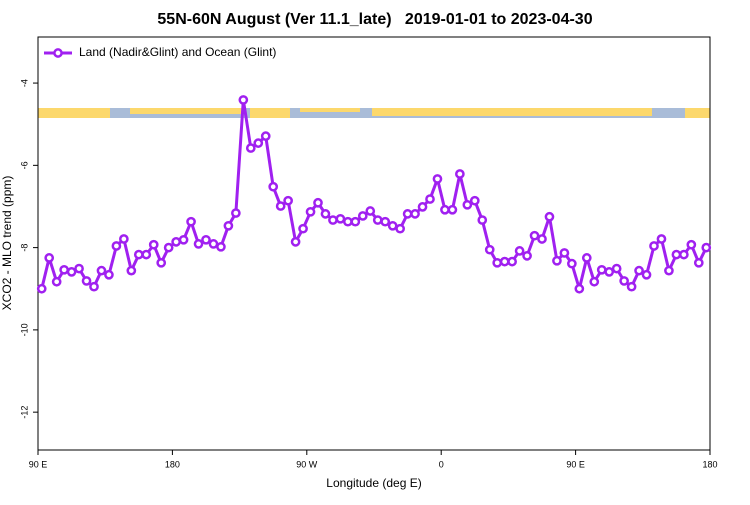 This screenshot has height=505, width=750. I want to click on y-tick-label: -8, so click(24, 248).